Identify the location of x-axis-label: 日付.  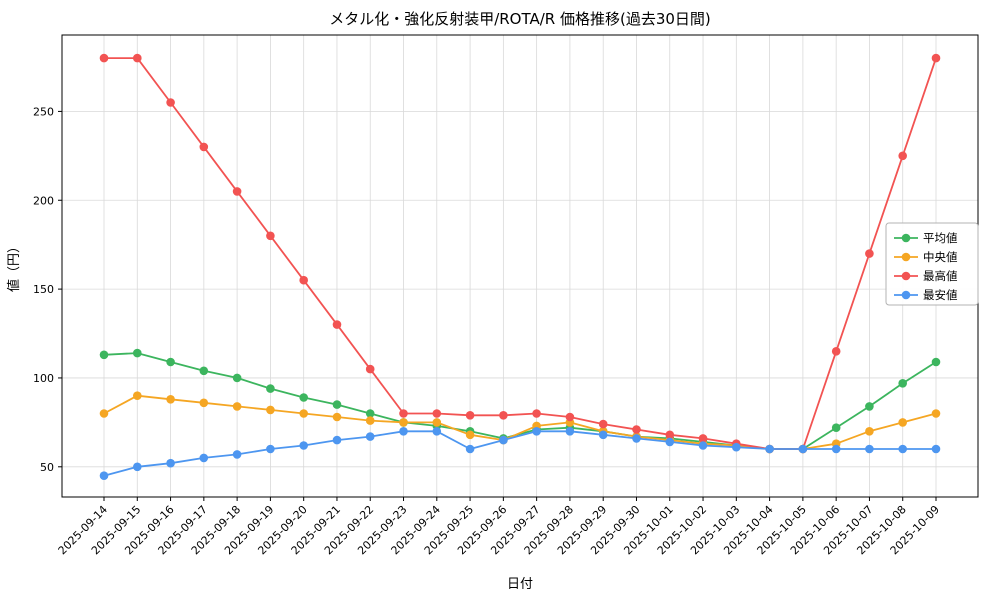
(520, 584).